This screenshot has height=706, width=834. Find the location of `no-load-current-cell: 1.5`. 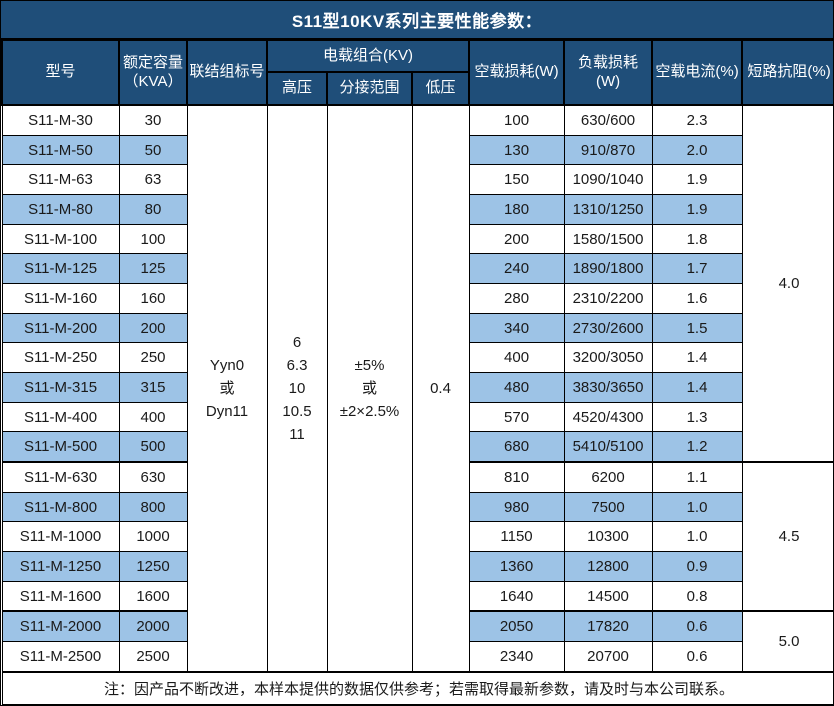

no-load-current-cell: 1.5 is located at coordinates (697, 328).